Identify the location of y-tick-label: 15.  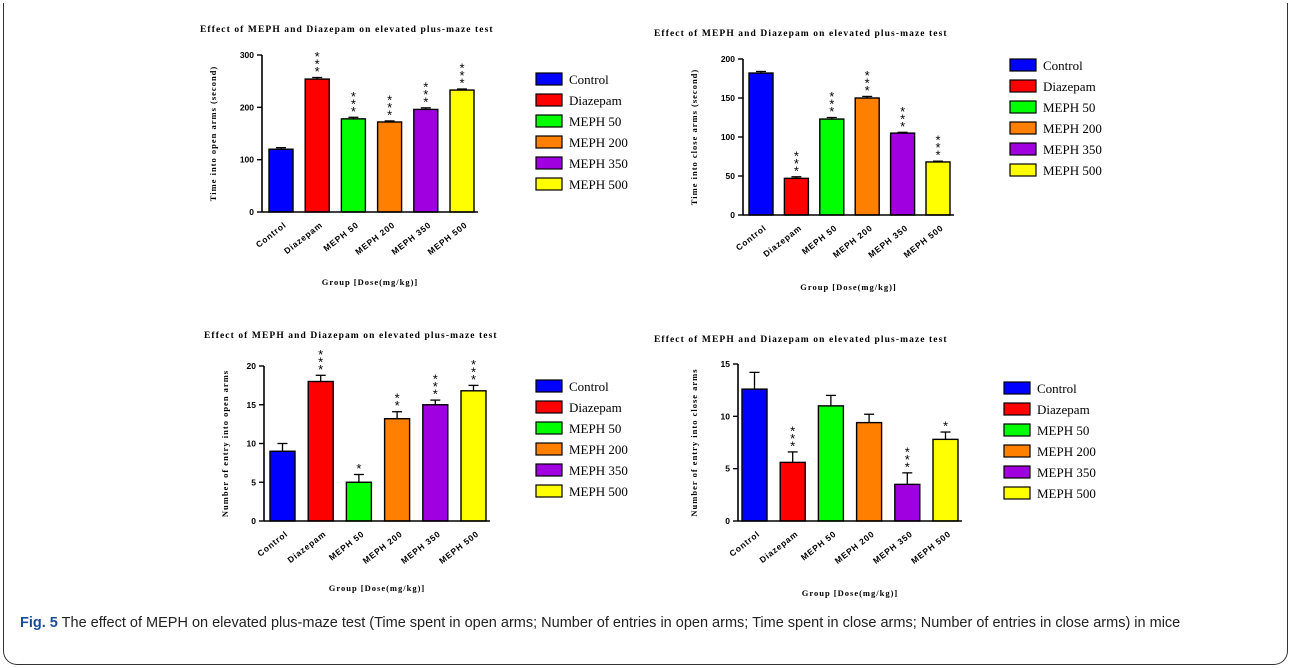
(252, 405).